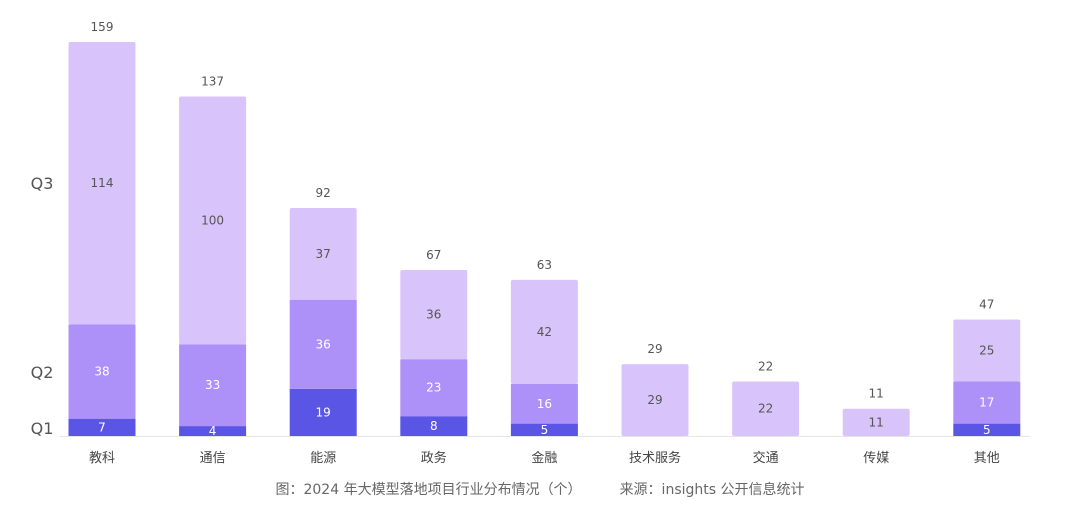 This screenshot has width=1080, height=510. What do you see at coordinates (766, 458) in the screenshot?
I see `category-label: 交通` at bounding box center [766, 458].